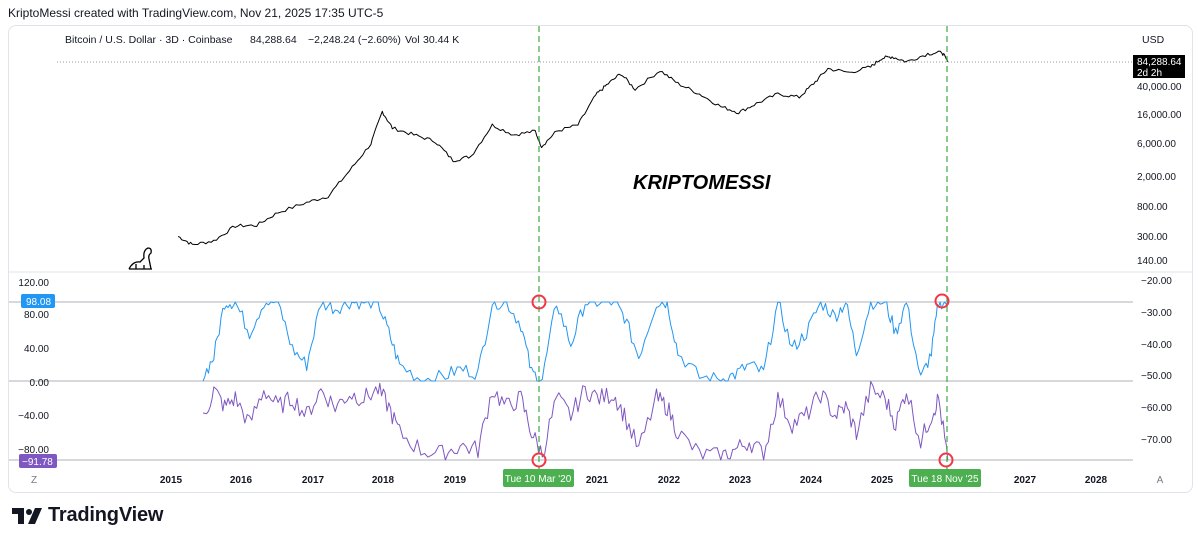 This screenshot has height=545, width=1200. What do you see at coordinates (1156, 408) in the screenshot?
I see `osc-right-tick: −60.00` at bounding box center [1156, 408].